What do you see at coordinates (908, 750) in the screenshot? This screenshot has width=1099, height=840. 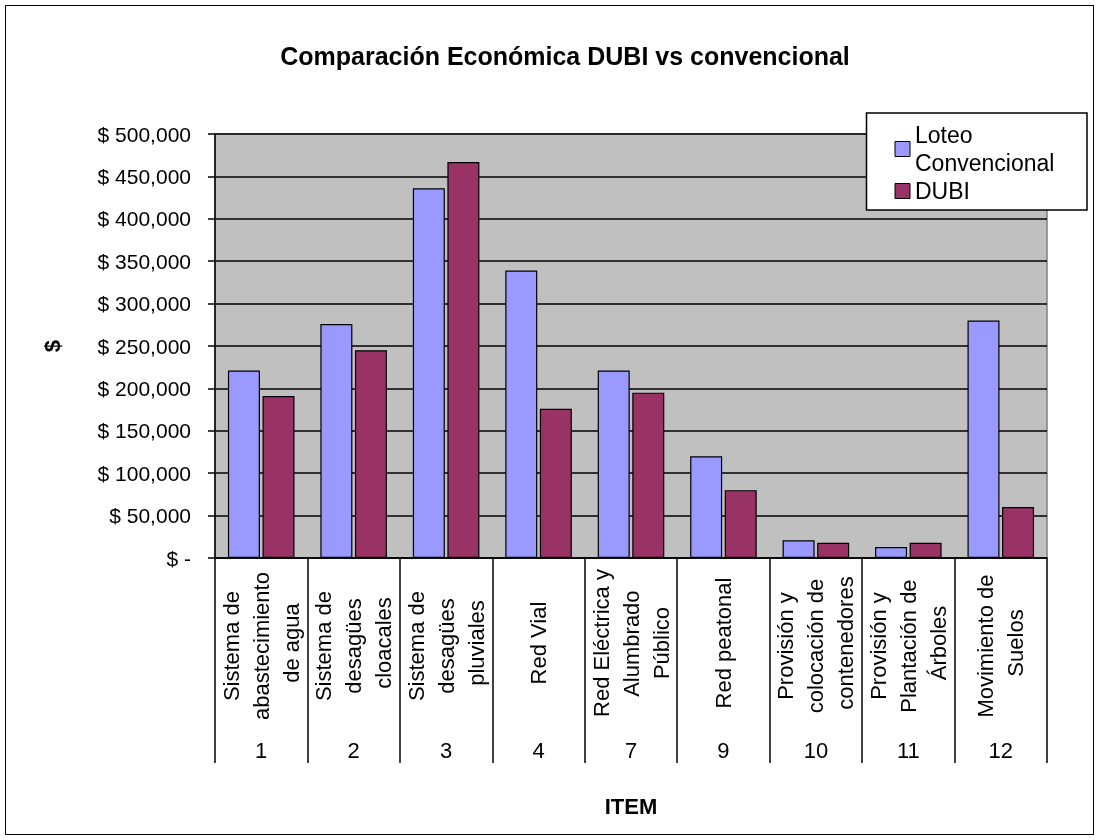 I see `text: 11` at bounding box center [908, 750].